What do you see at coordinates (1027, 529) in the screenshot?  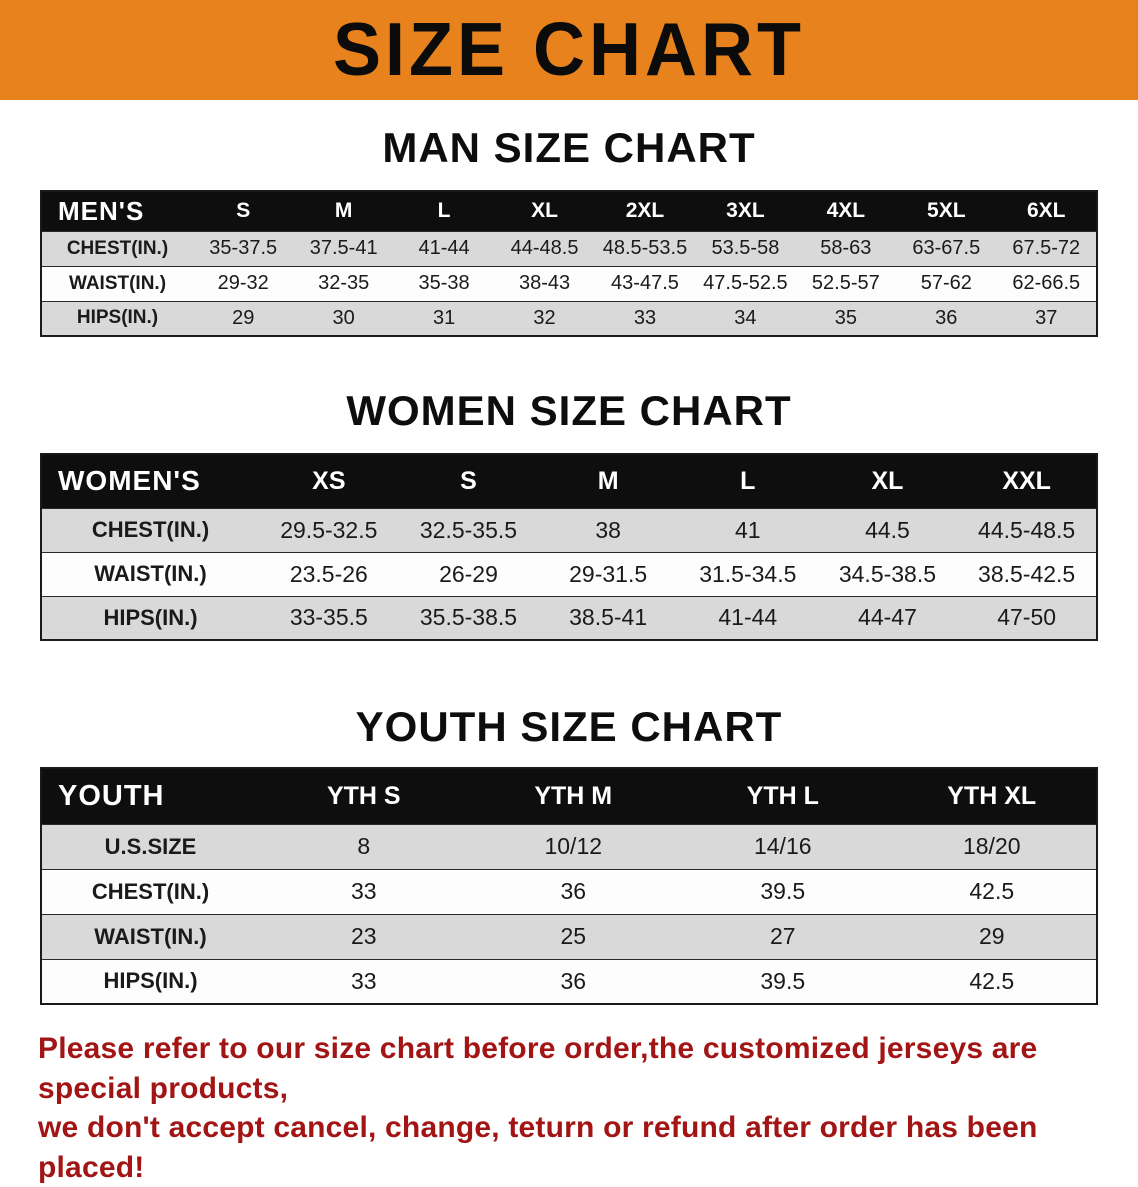 I see `value-cell: 44.5-48.5` at bounding box center [1027, 529].